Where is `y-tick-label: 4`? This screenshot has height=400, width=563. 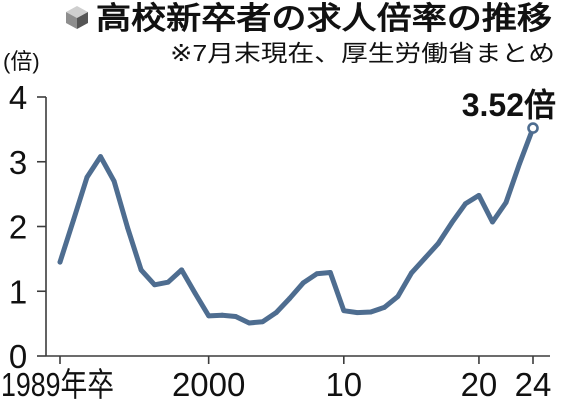 y-tick-label: 4 is located at coordinates (18, 97).